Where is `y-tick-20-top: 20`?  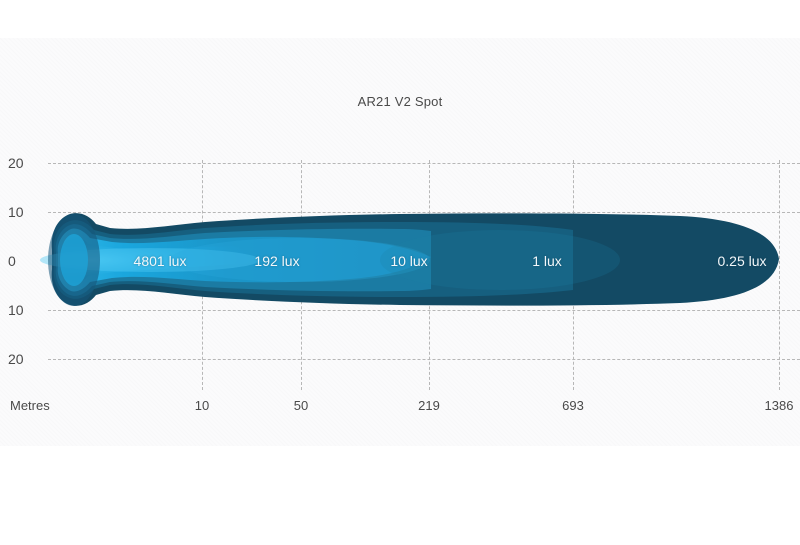
y-tick-20-top: 20 is located at coordinates (16, 163).